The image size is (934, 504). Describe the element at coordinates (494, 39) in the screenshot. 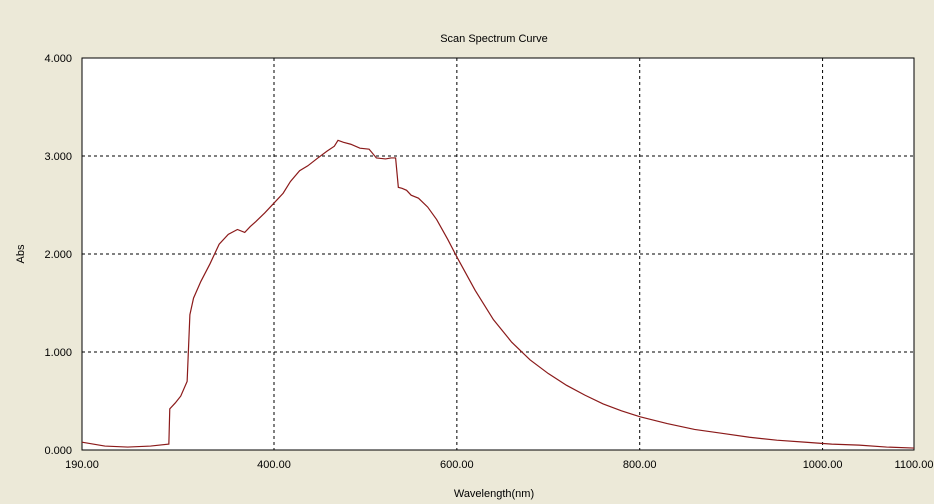

I see `chart-title: Scan Spectrum Curve` at that location.